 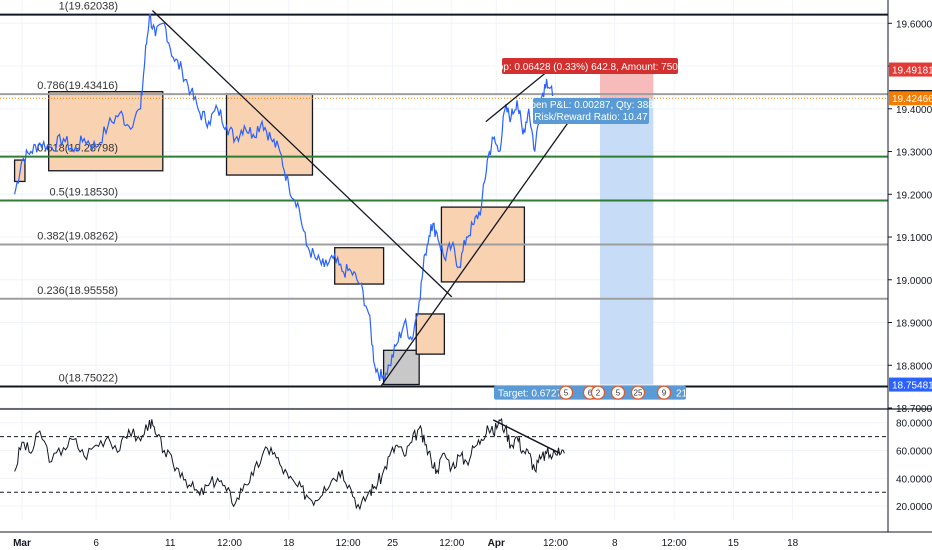 I want to click on price-tick-label: 19.10000, so click(x=914, y=238).